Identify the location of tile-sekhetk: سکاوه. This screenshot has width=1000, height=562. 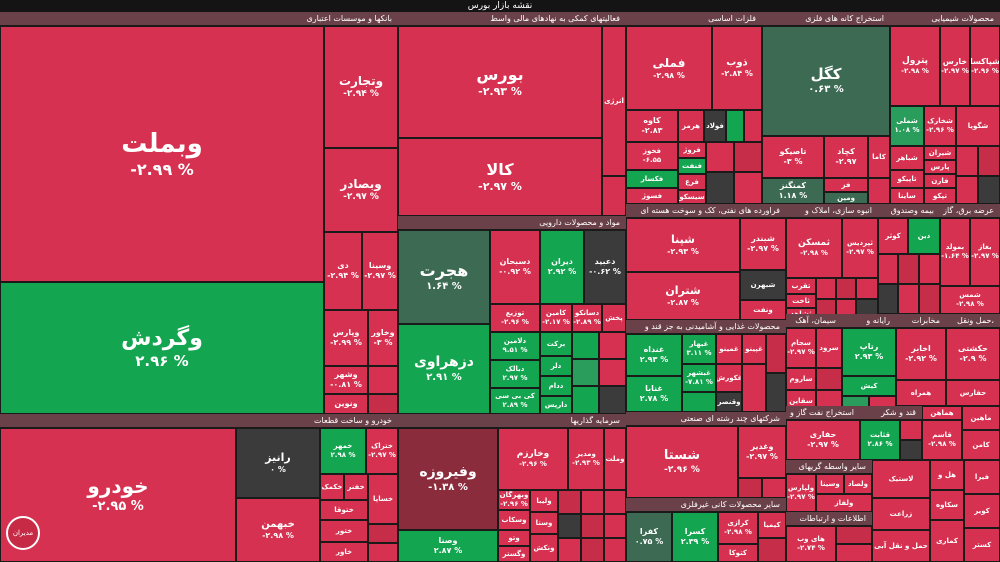
(947, 505).